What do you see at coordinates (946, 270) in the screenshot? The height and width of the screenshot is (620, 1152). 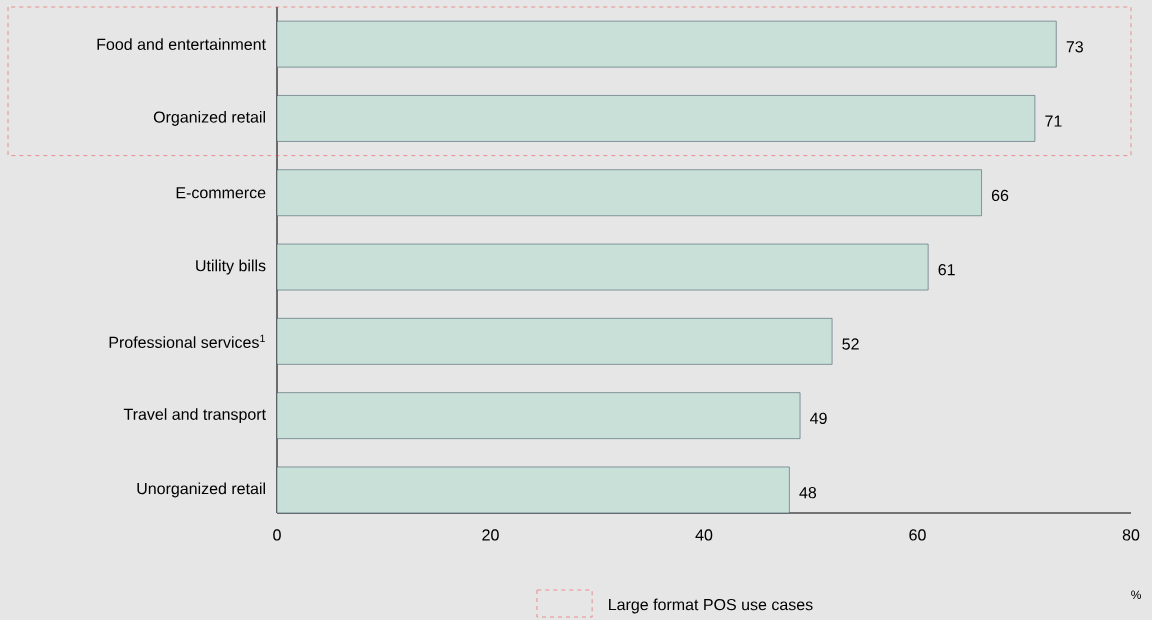 I see `data-label: 61` at bounding box center [946, 270].